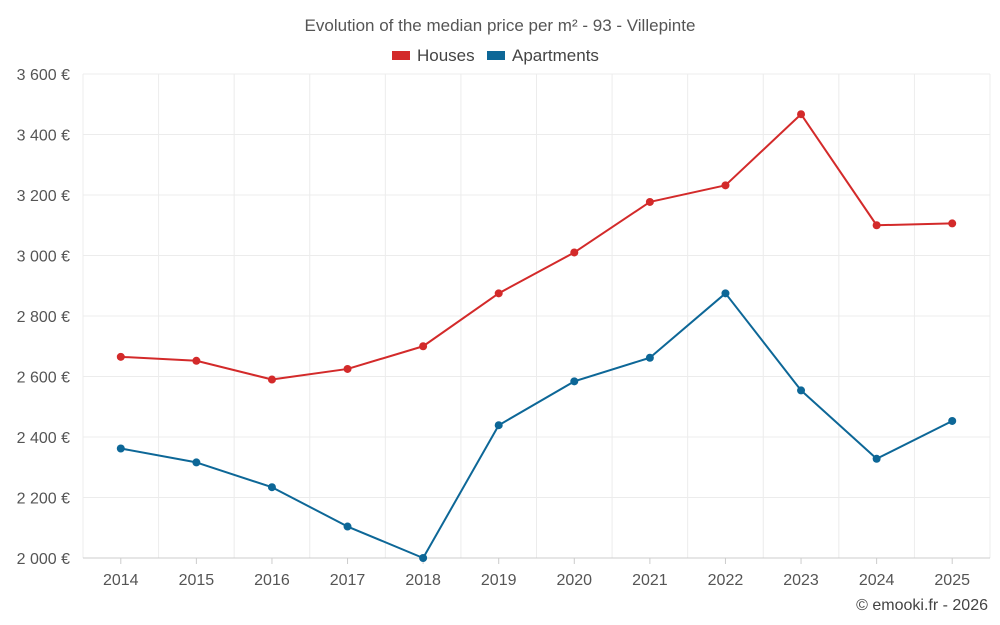  Describe the element at coordinates (43, 75) in the screenshot. I see `y-tick-label: 3 600 €` at that location.